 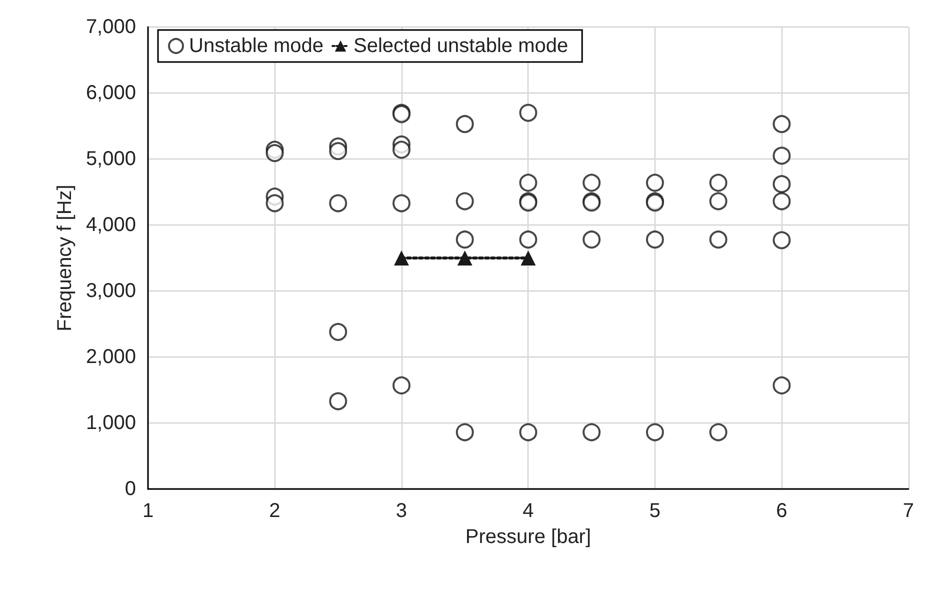 I want to click on y-tick-label: 2,000, so click(x=111, y=357).